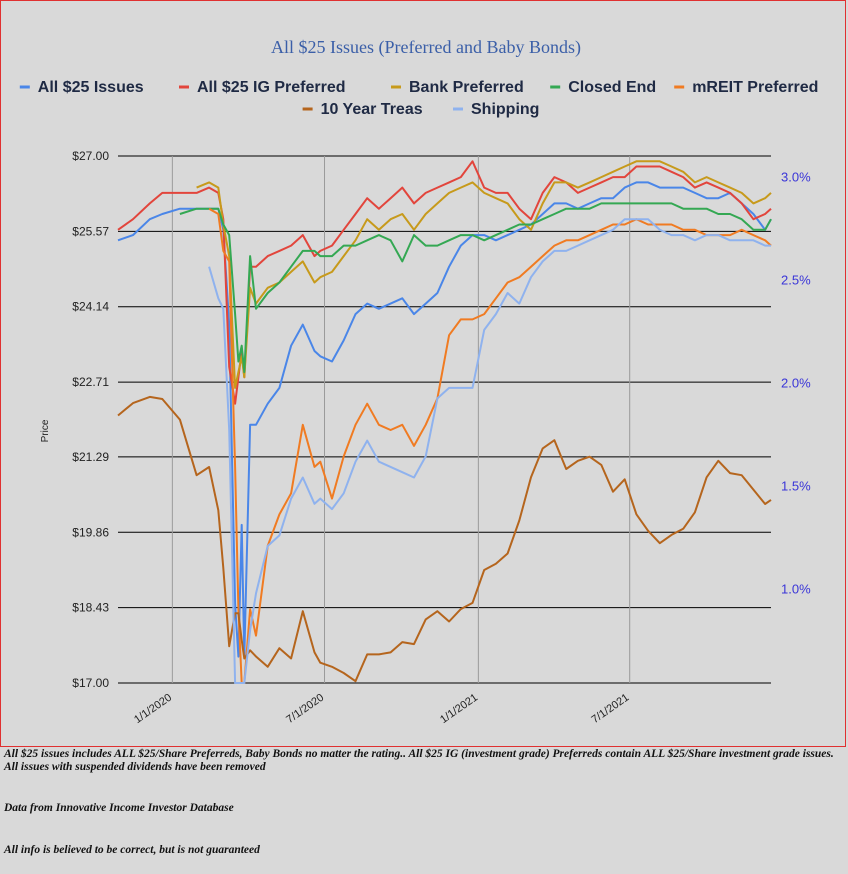 This screenshot has width=848, height=874. Describe the element at coordinates (90, 382) in the screenshot. I see `y-left-tick-label: $22.71` at that location.